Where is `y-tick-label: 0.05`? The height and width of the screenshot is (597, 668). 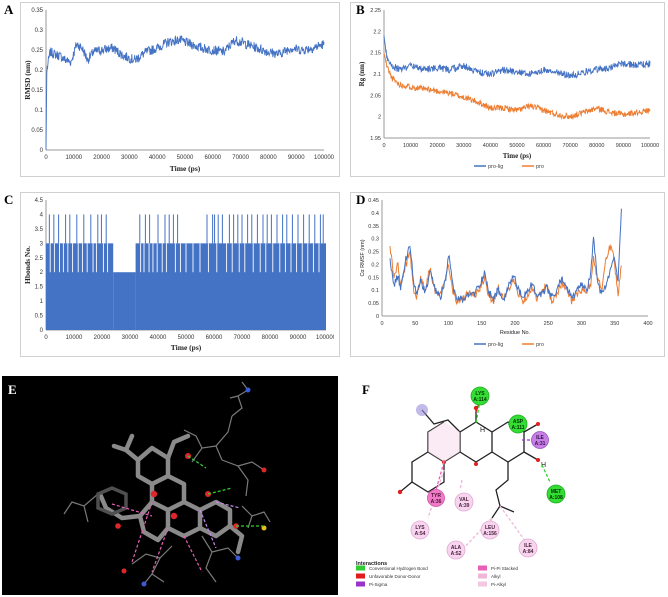 y-tick-label: 0.05 is located at coordinates (373, 304).